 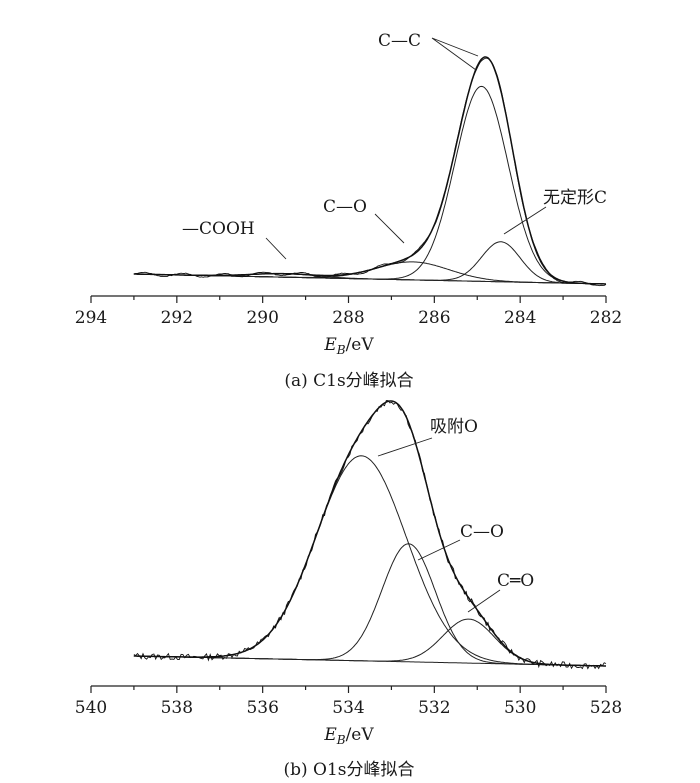 What do you see at coordinates (91, 318) in the screenshot?
I see `x-tick-label: 294` at bounding box center [91, 318].